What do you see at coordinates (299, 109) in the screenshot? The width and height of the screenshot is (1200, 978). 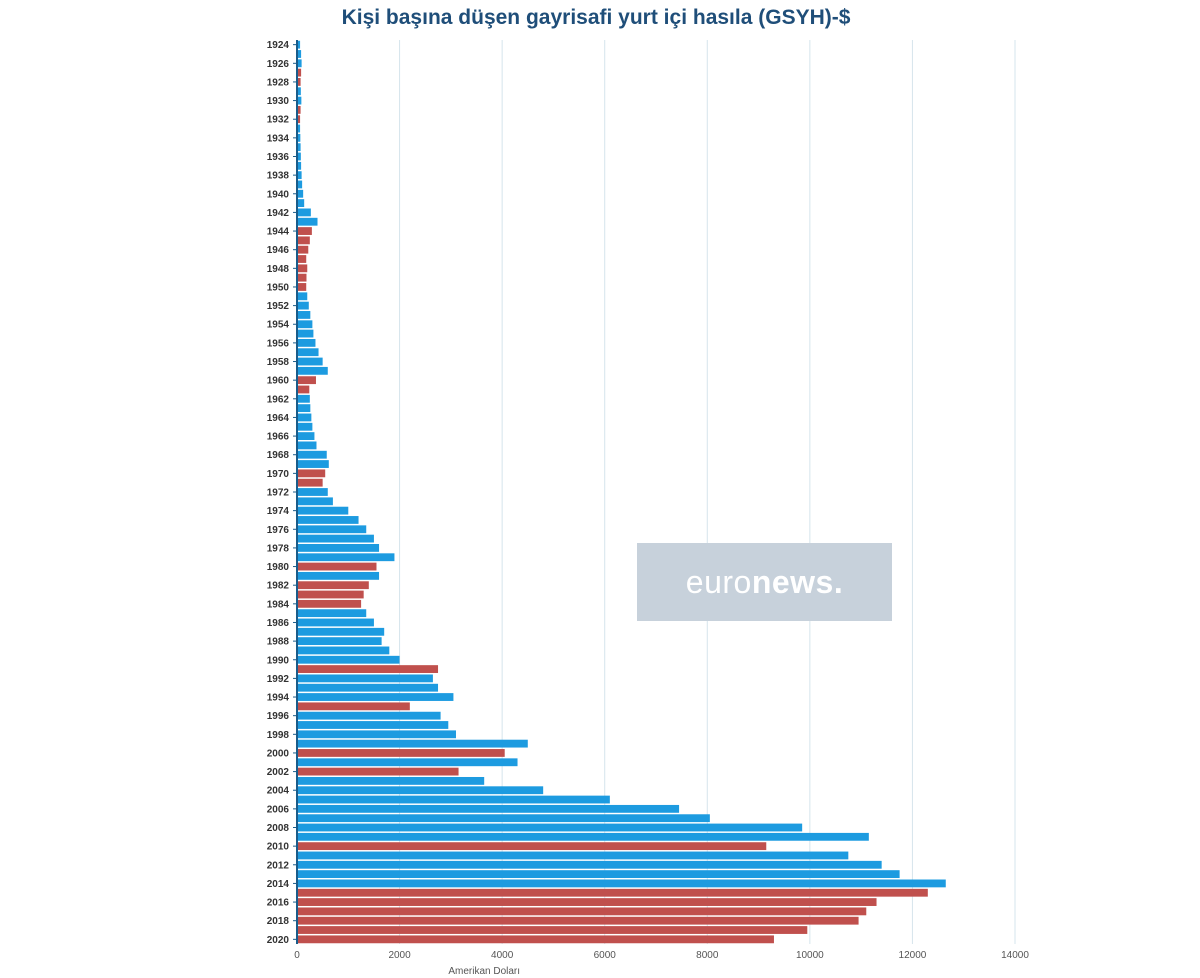 I see `bar-1931` at bounding box center [299, 109].